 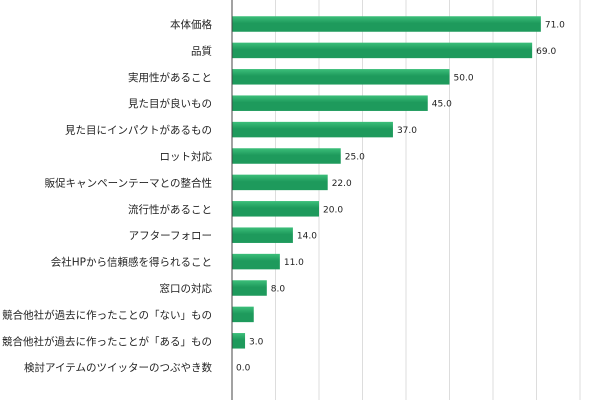 What do you see at coordinates (118, 367) in the screenshot?
I see `category-label: 検討アイテムのツイッターのつぶやき数` at bounding box center [118, 367].